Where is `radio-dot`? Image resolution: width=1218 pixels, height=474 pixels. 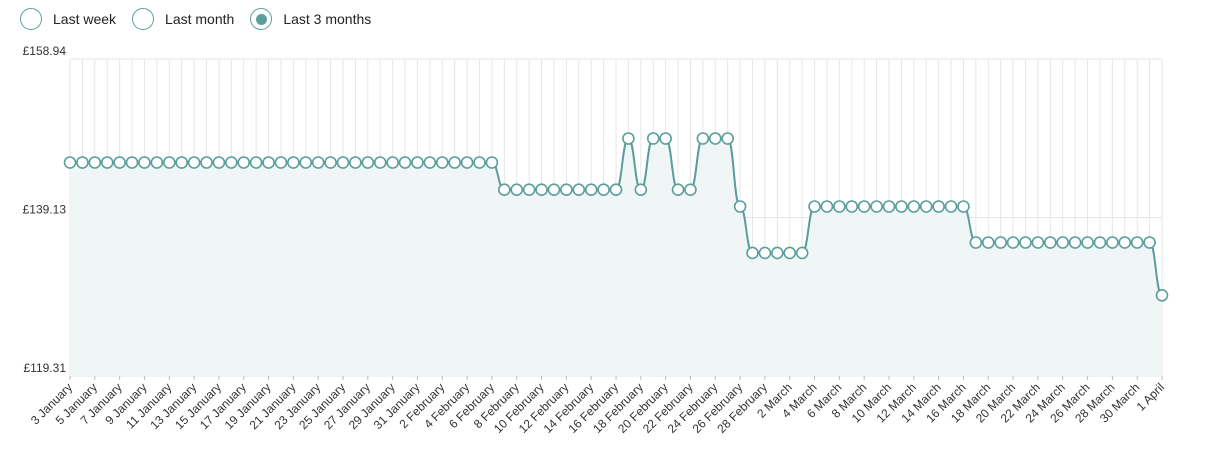
radio-dot is located at coordinates (261, 19).